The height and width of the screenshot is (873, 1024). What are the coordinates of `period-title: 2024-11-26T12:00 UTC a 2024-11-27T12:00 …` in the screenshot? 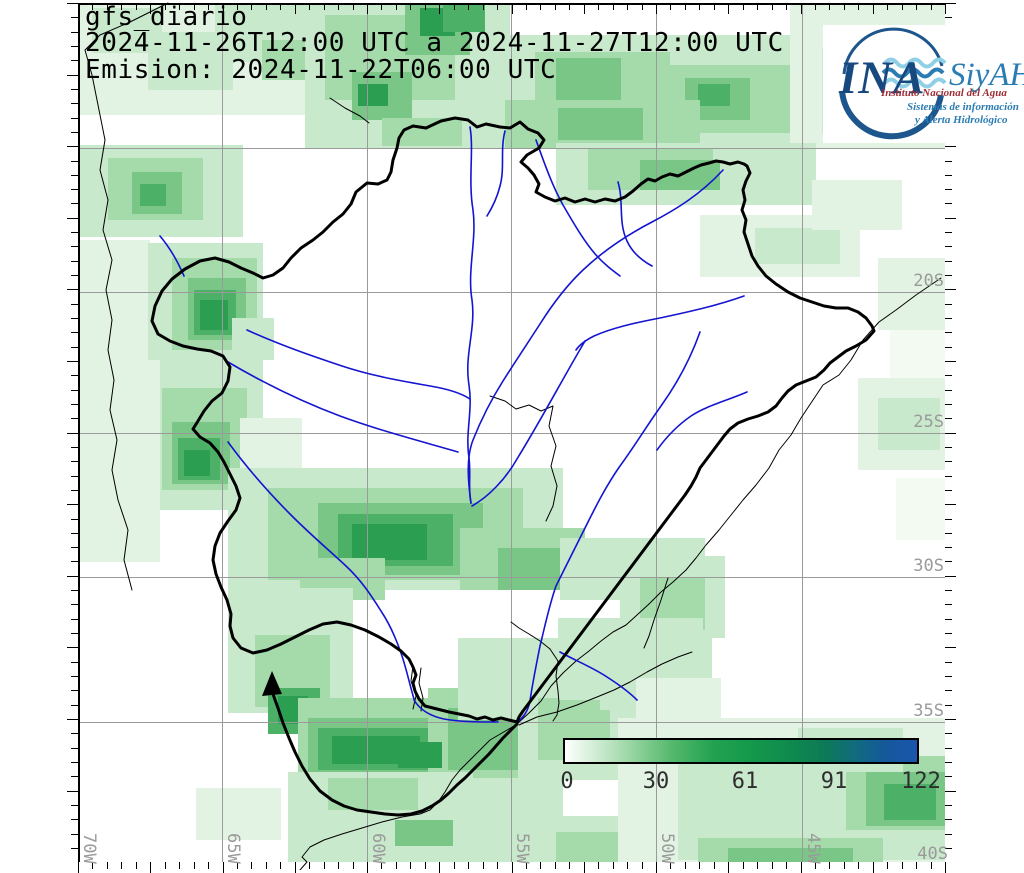 It's located at (434, 43).